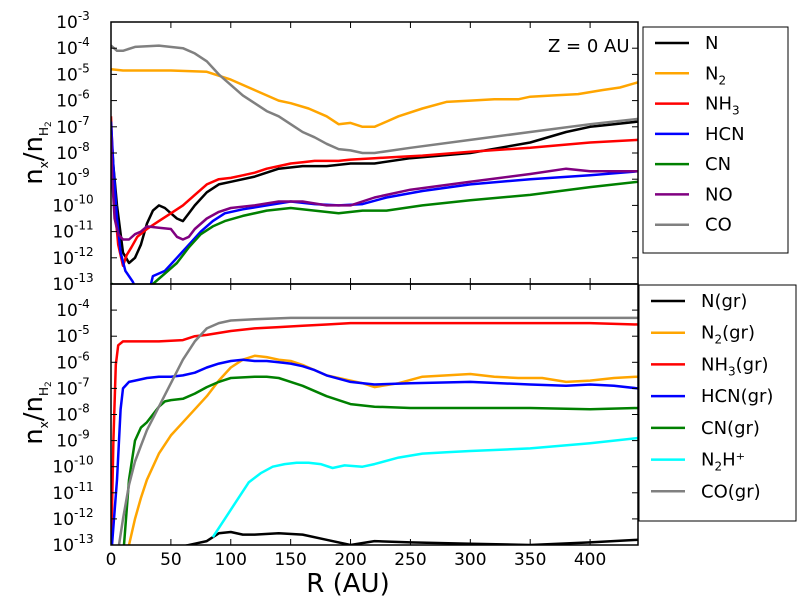  Describe the element at coordinates (728, 335) in the screenshot. I see `legend-label: N2(gr)` at that location.